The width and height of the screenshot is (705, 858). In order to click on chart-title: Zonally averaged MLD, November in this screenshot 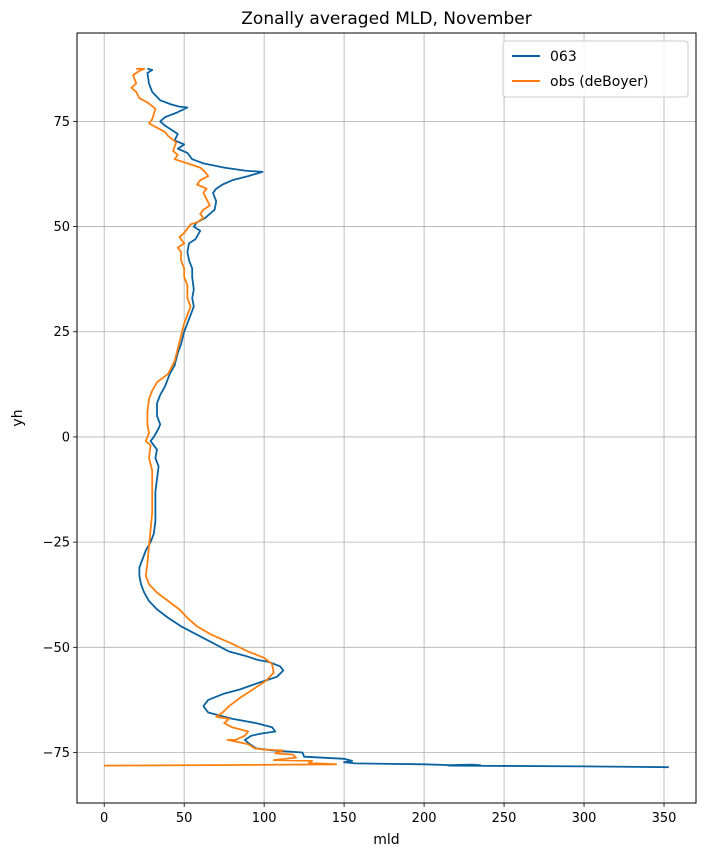, I will do `click(386, 19)`.